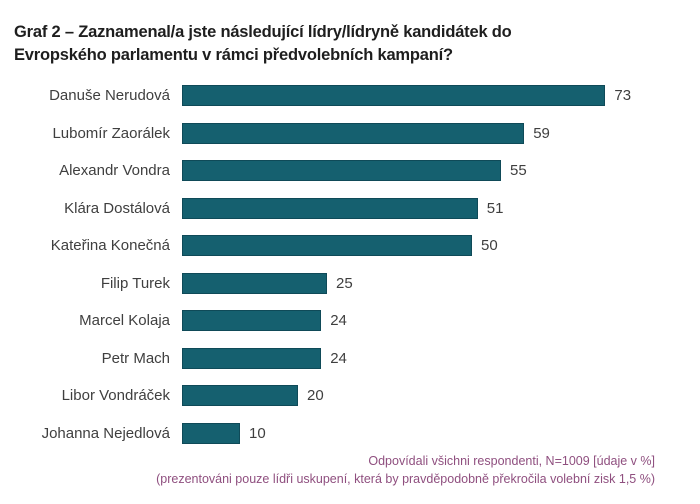  I want to click on category-label: Filip Turek, so click(135, 283).